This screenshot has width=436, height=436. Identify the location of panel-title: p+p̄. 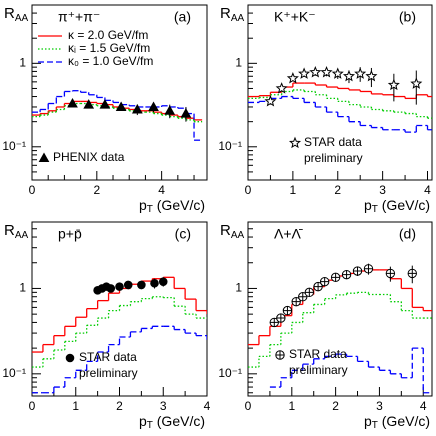
(70, 234).